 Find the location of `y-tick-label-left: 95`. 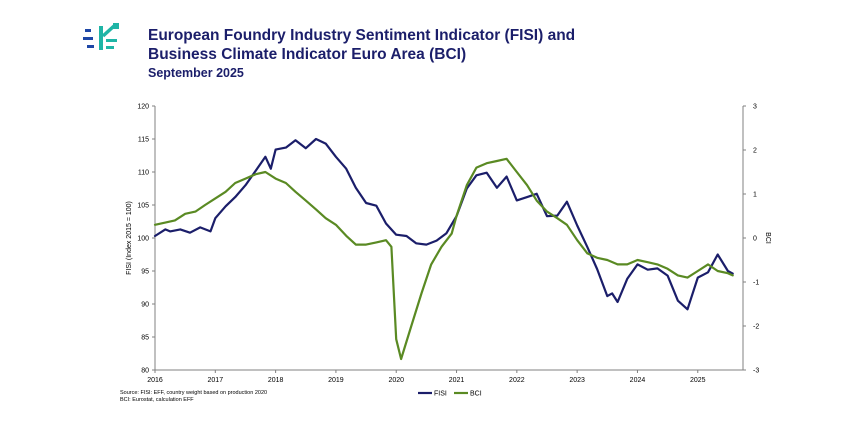

y-tick-label-left: 95 is located at coordinates (145, 272).